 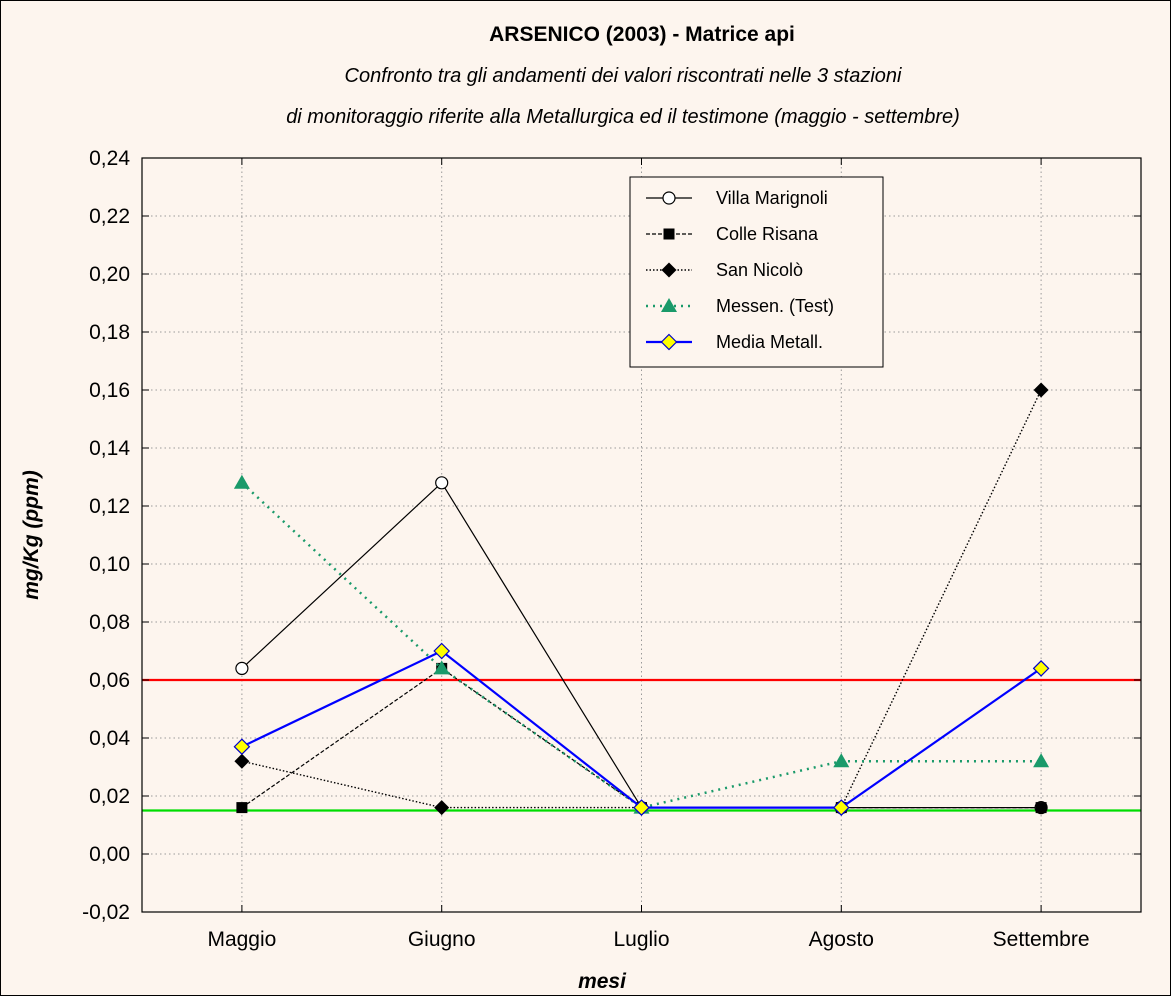 I want to click on y-tick-label: -0,02, so click(x=106, y=912).